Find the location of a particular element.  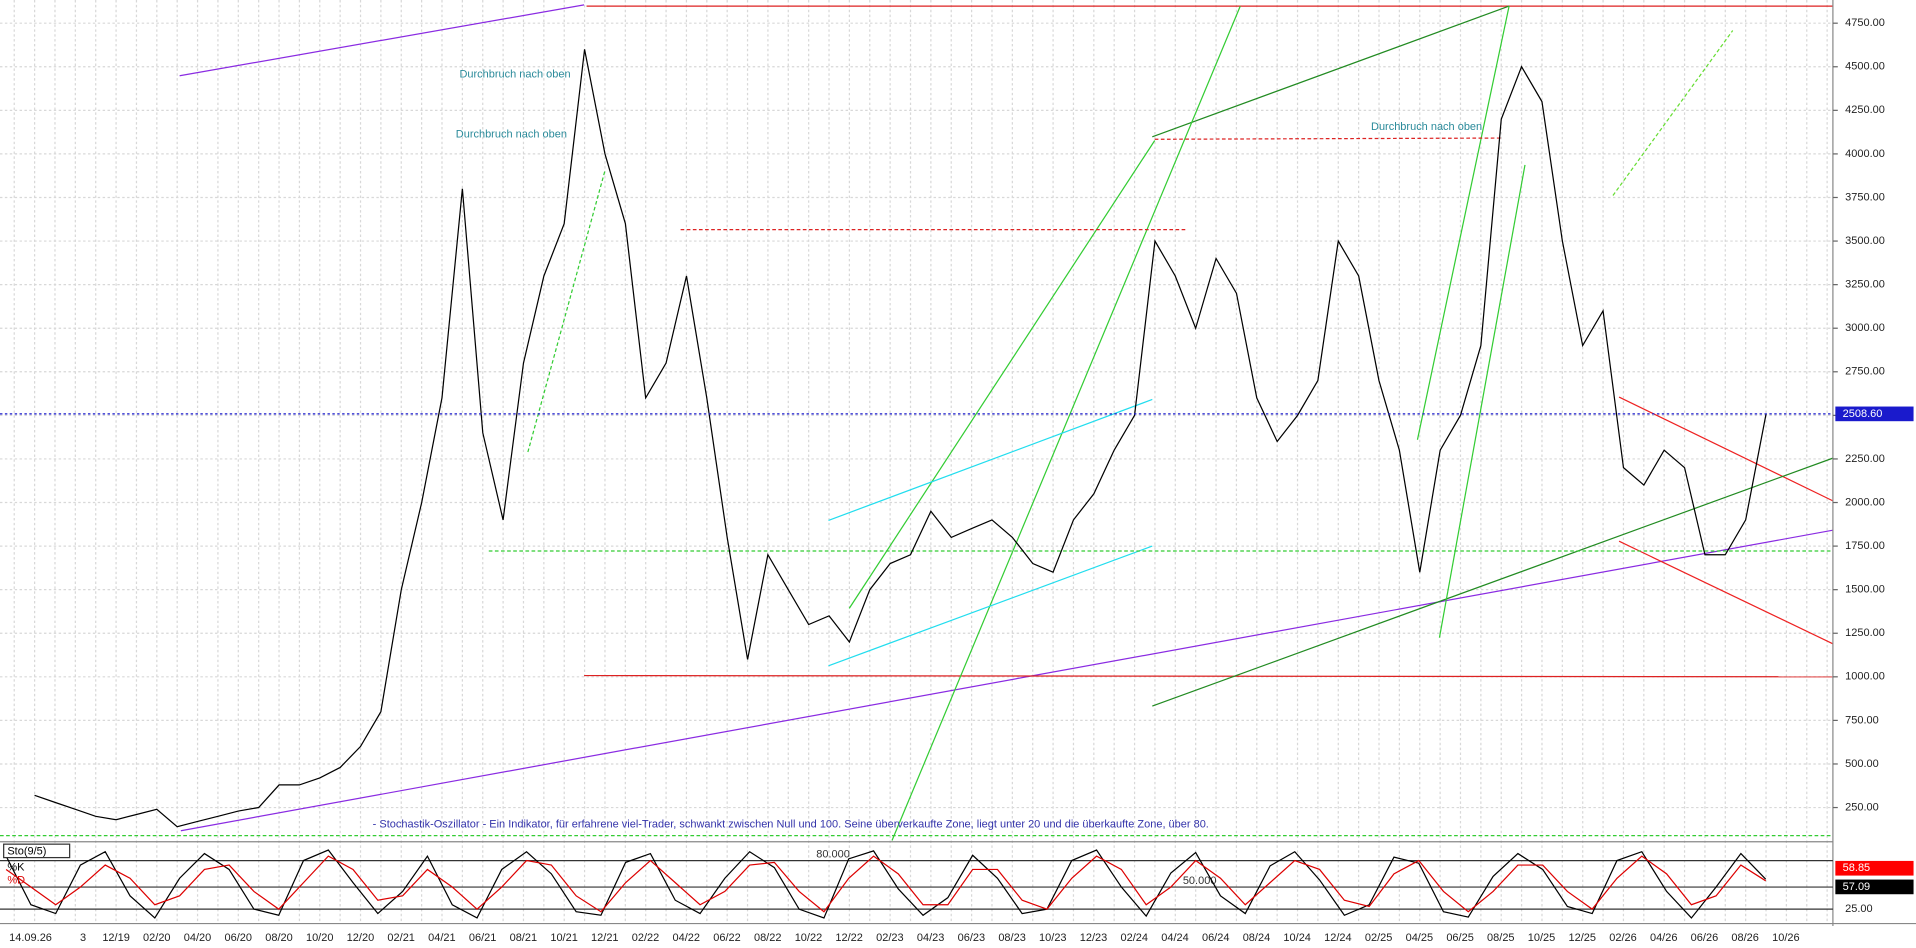

x-tick-label: 06/23 is located at coordinates (972, 938).